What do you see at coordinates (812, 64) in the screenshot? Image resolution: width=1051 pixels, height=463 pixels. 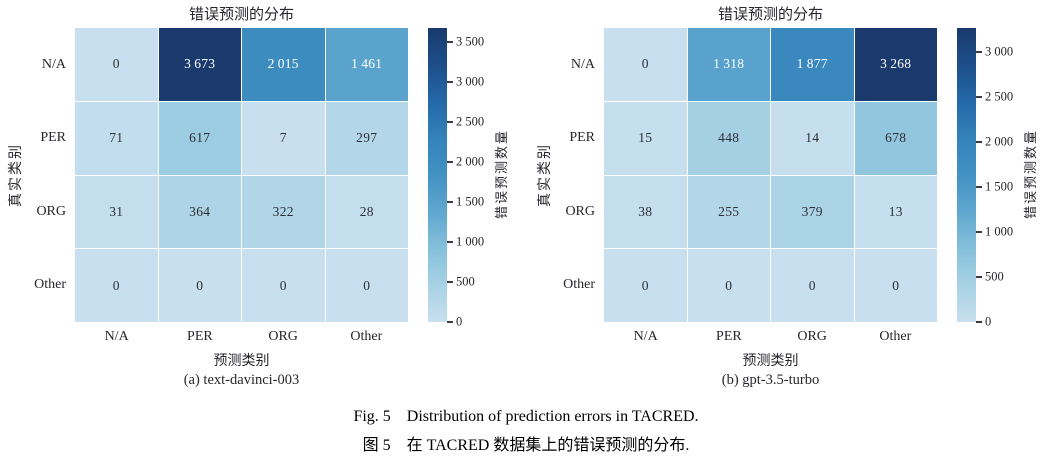 I see `heatmap-cell: 1 877` at bounding box center [812, 64].